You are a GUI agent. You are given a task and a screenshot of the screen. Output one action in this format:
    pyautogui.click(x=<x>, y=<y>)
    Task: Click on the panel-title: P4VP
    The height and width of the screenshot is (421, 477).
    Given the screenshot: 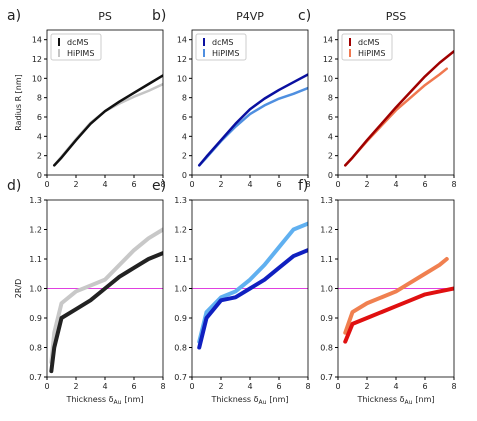 What is the action you would take?
    pyautogui.click(x=250, y=16)
    